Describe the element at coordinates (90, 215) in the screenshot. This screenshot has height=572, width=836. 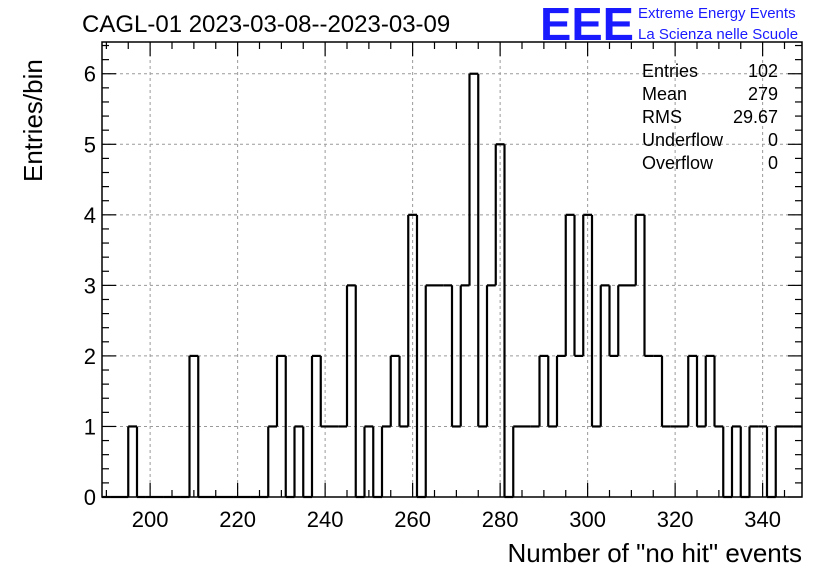
I see `y-tick-label: 4` at that location.